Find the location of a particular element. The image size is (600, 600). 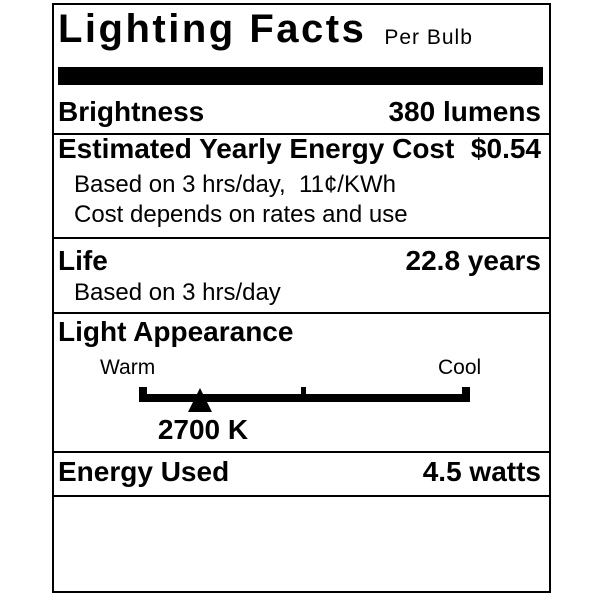

header-row: Lighting Facts Per Bulb is located at coordinates (301, 29).